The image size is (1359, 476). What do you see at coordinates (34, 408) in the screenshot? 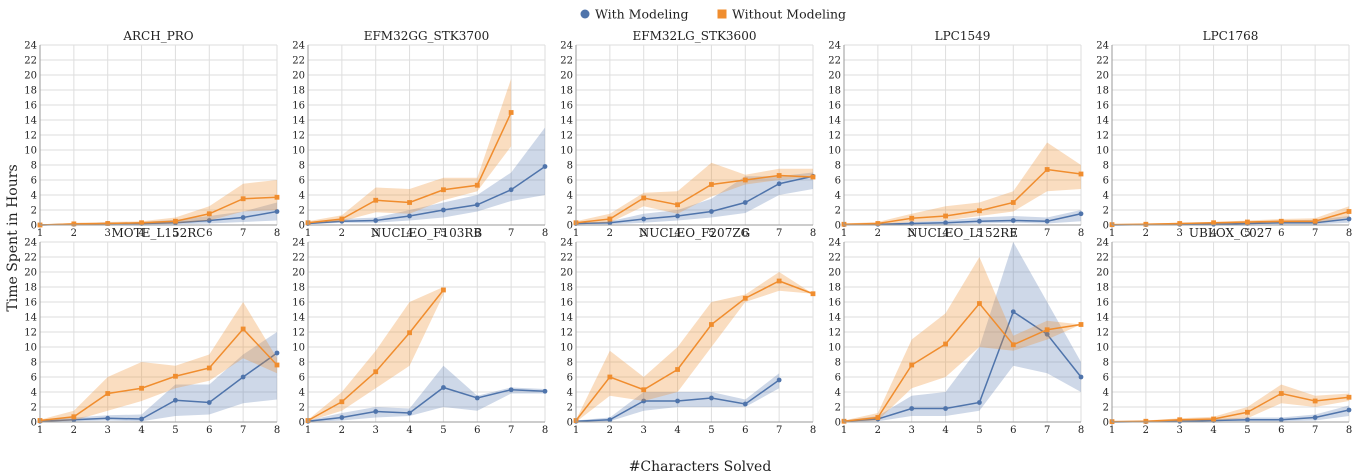
I see `y-tick-label: 2` at bounding box center [34, 408].